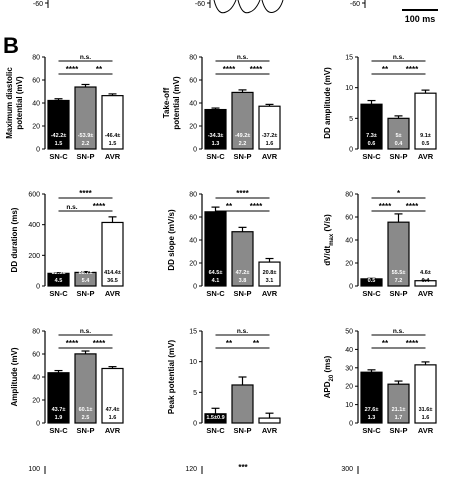 This screenshot has width=474, height=479. I want to click on bar-value-label: 4.6±, so click(425, 273).